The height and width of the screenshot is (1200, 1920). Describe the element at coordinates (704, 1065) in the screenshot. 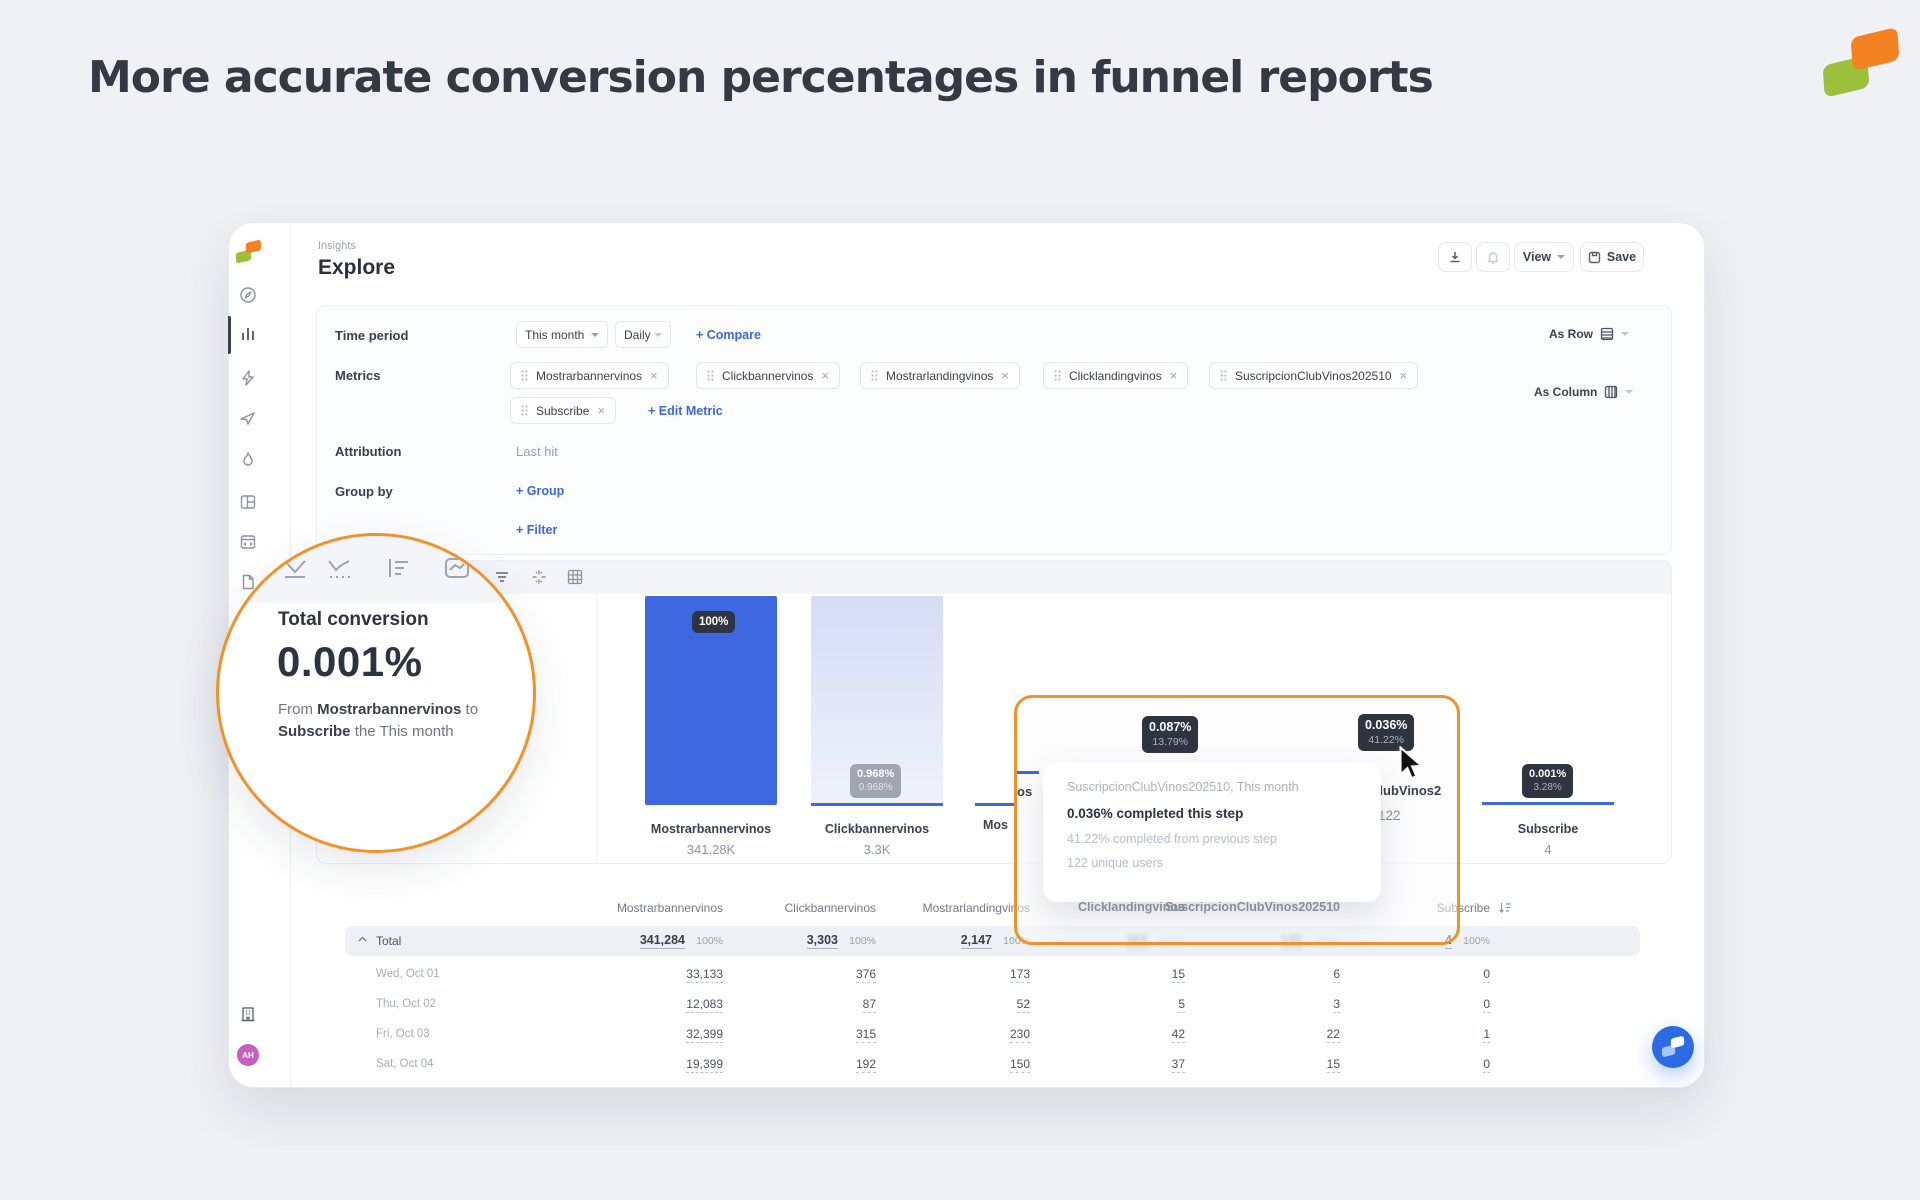

I see `table-cell: 19,399` at that location.